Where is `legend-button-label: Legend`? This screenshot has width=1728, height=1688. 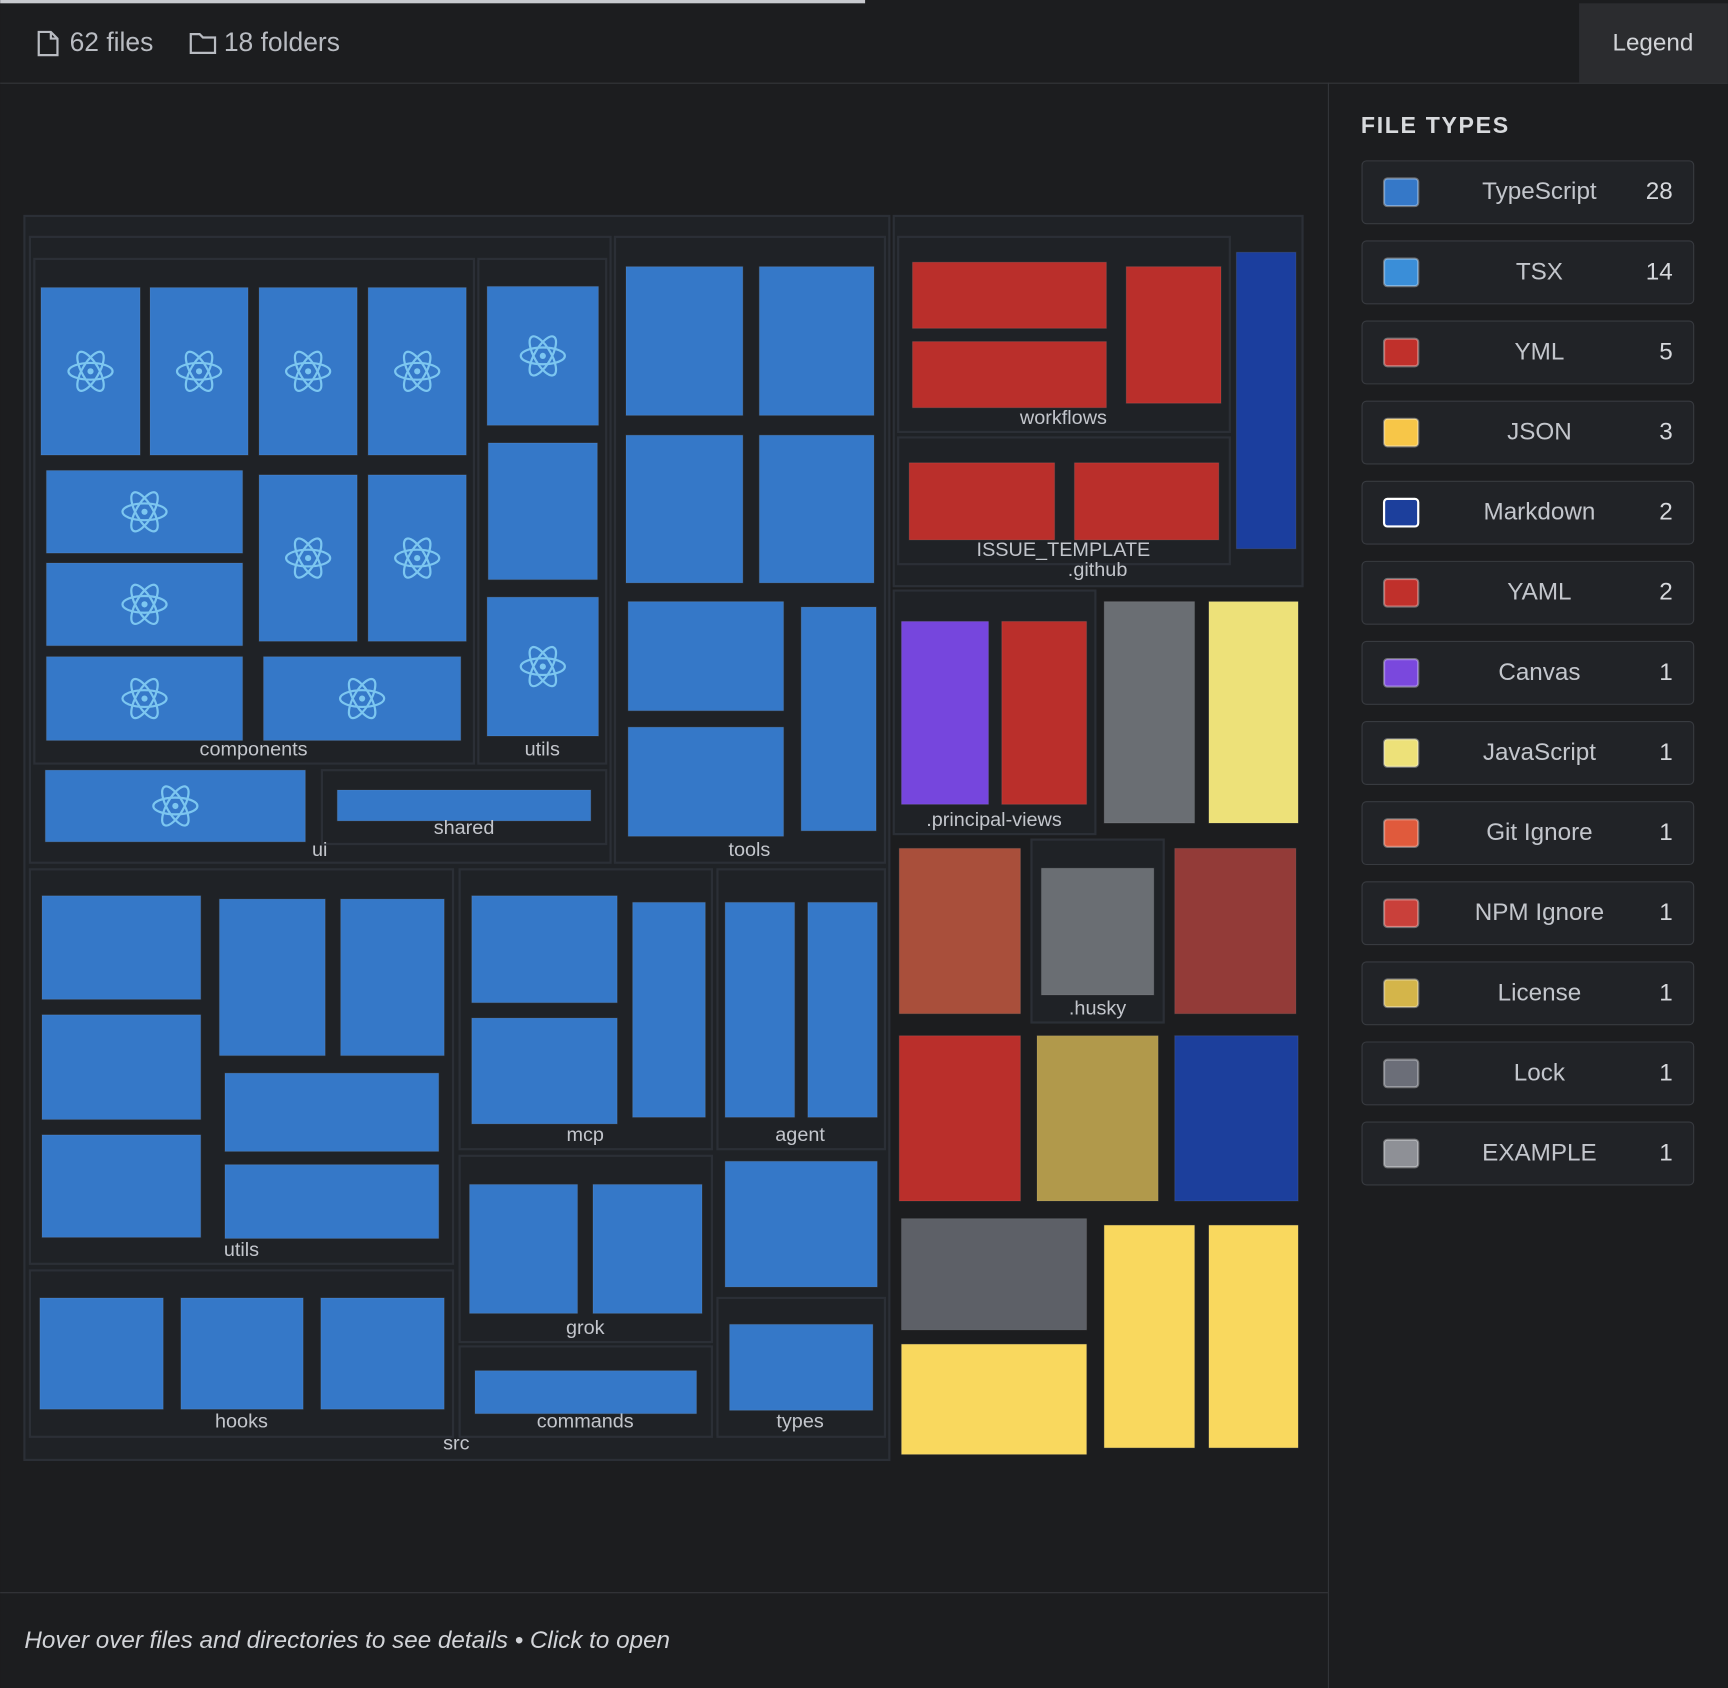
legend-button-label: Legend is located at coordinates (1652, 42).